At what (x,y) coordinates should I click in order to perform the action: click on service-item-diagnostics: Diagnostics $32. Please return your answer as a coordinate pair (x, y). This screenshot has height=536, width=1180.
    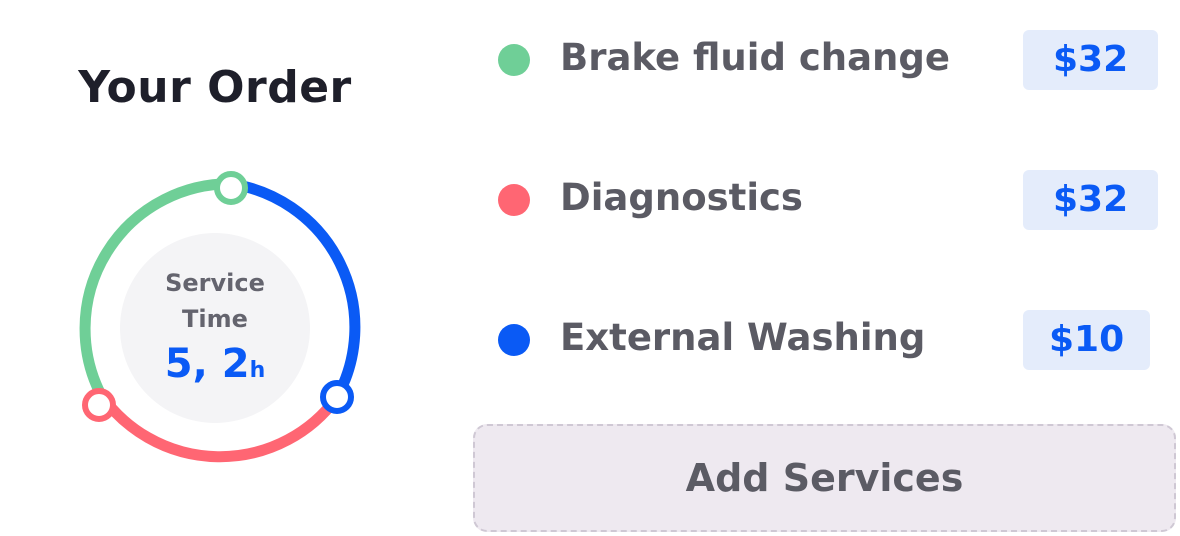
    Looking at the image, I should click on (828, 200).